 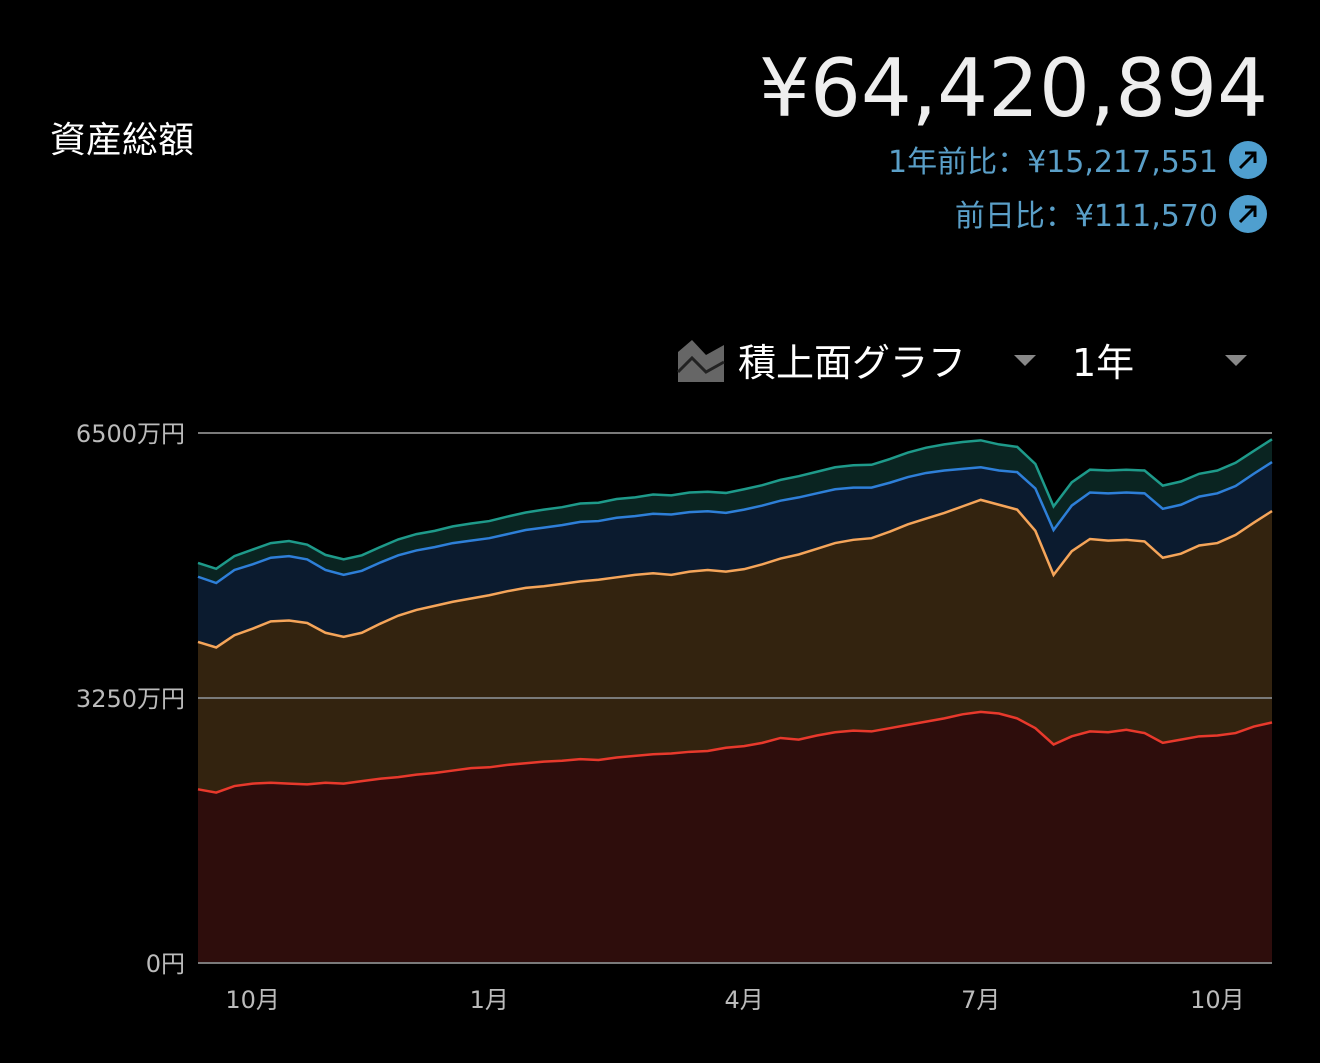 I want to click on period-label: 1年, so click(x=1103, y=363).